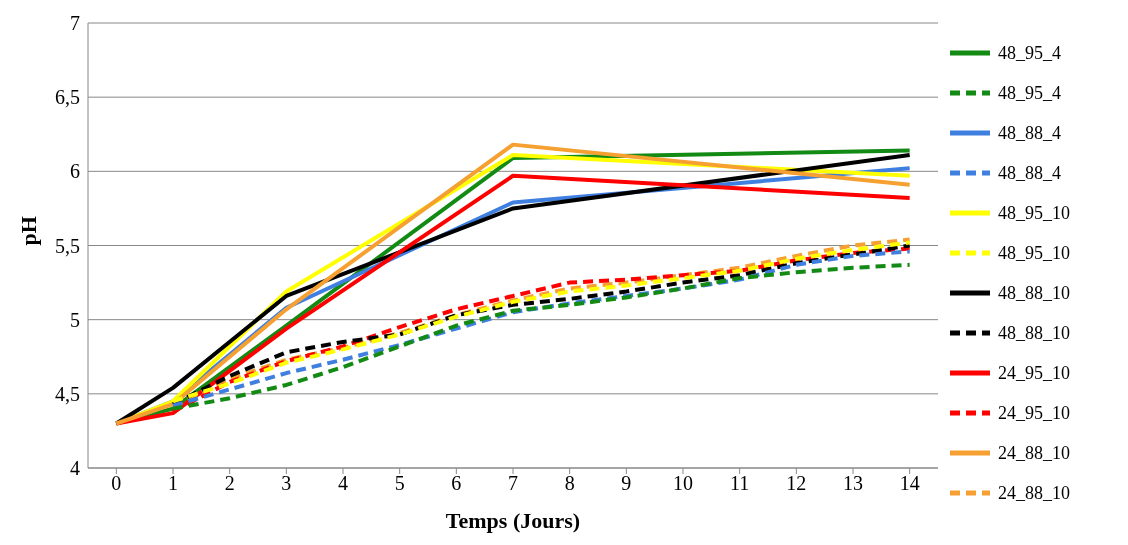  I want to click on x-tick-label: 13, so click(853, 483).